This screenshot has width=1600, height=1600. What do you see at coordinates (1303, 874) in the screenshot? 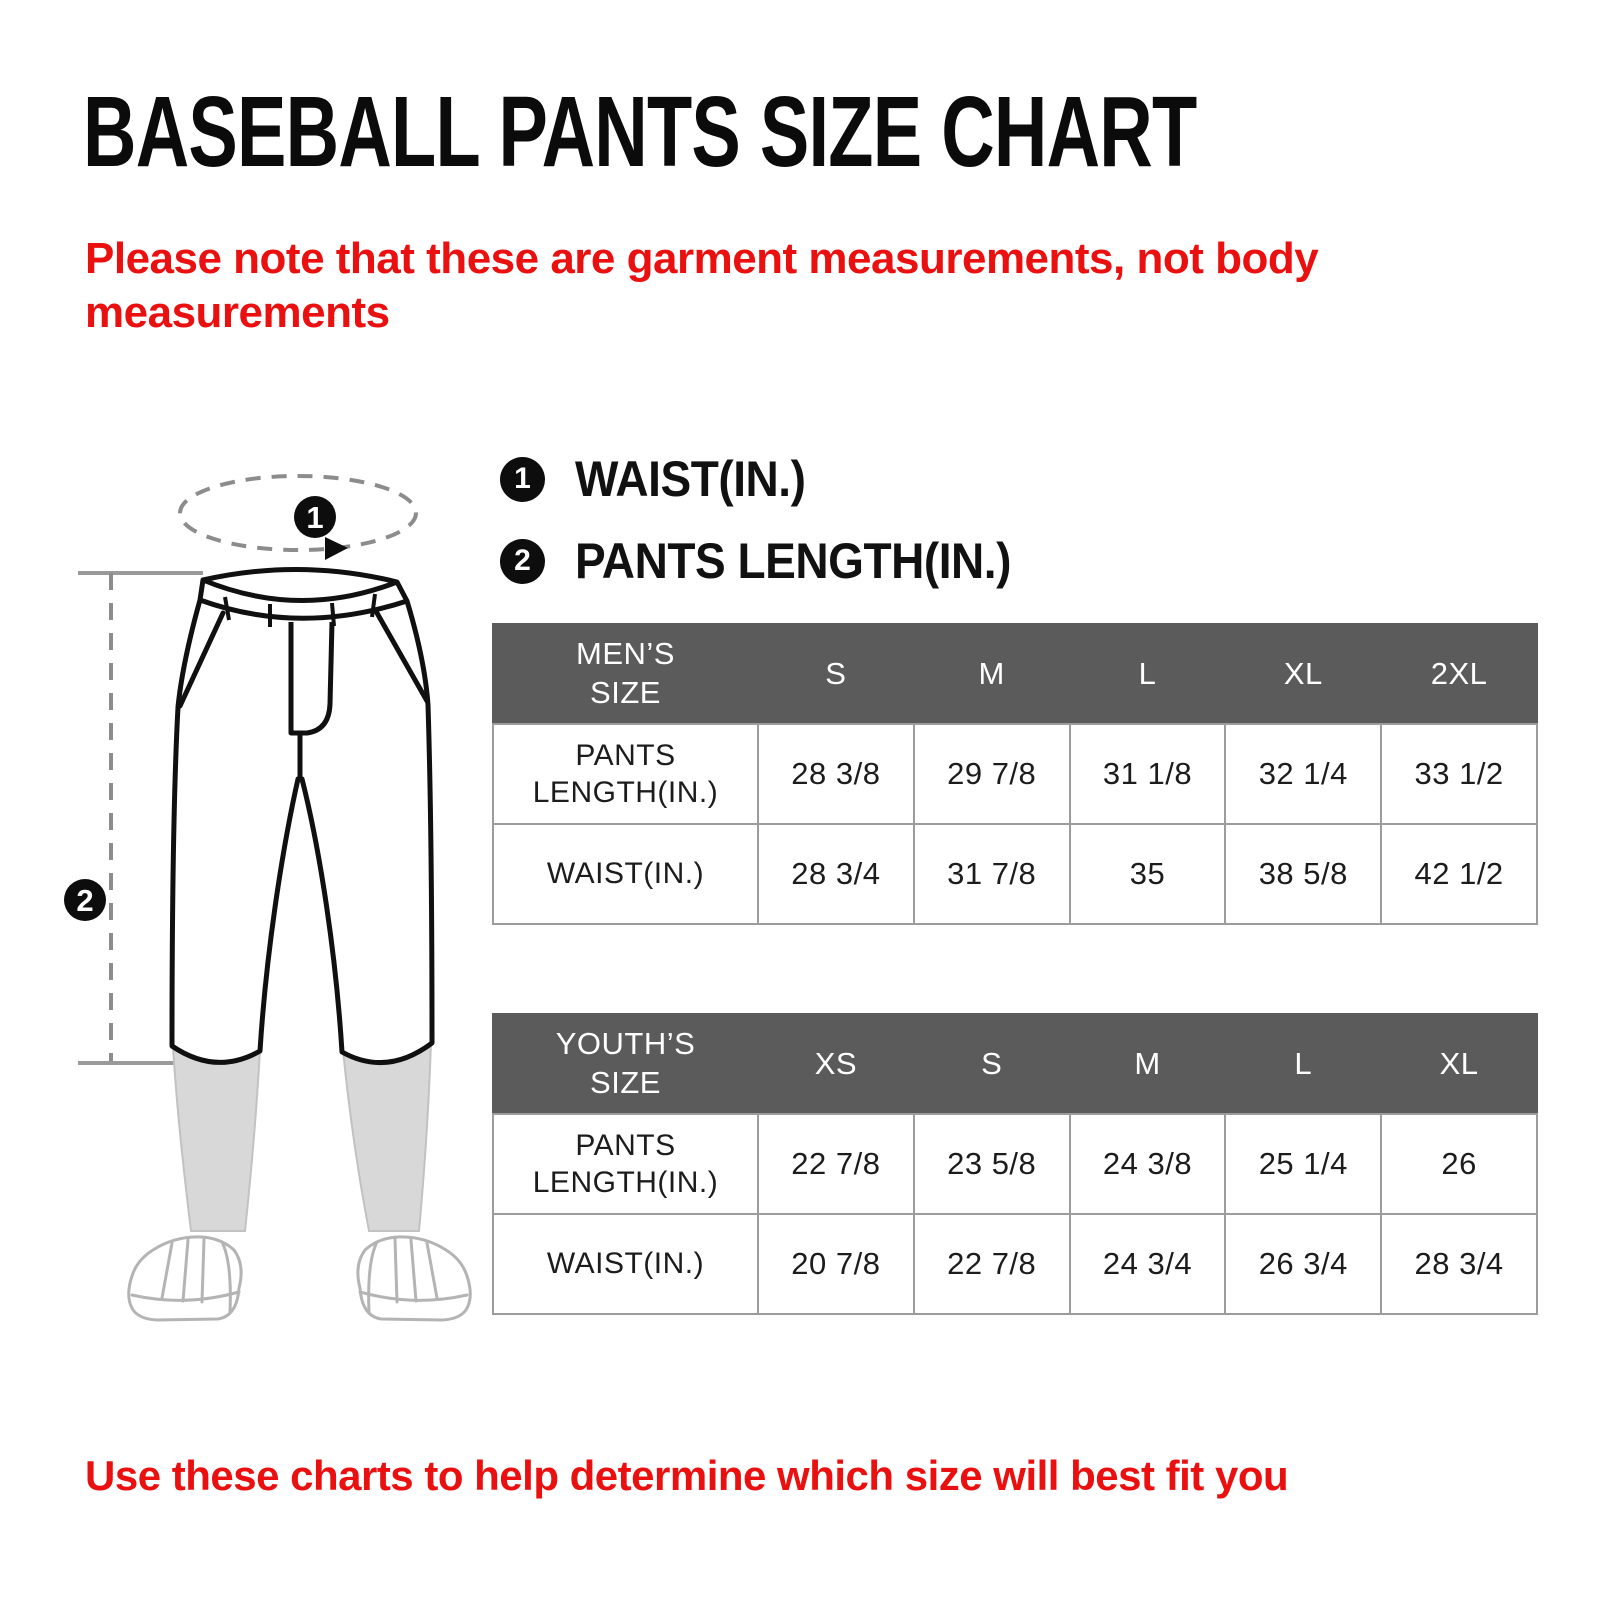
I see `size-value-cell: 38 5/8` at bounding box center [1303, 874].